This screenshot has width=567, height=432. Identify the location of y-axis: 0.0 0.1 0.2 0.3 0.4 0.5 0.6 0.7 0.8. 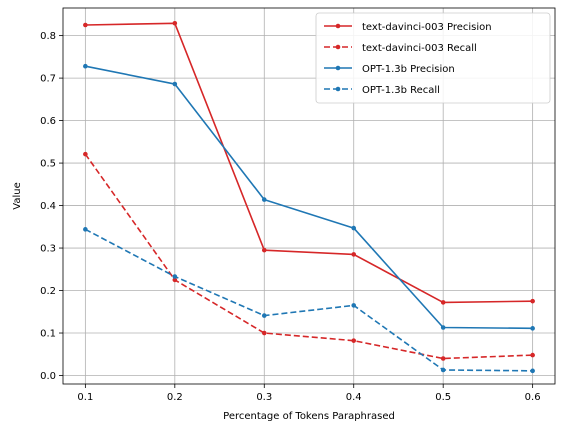
(51, 206).